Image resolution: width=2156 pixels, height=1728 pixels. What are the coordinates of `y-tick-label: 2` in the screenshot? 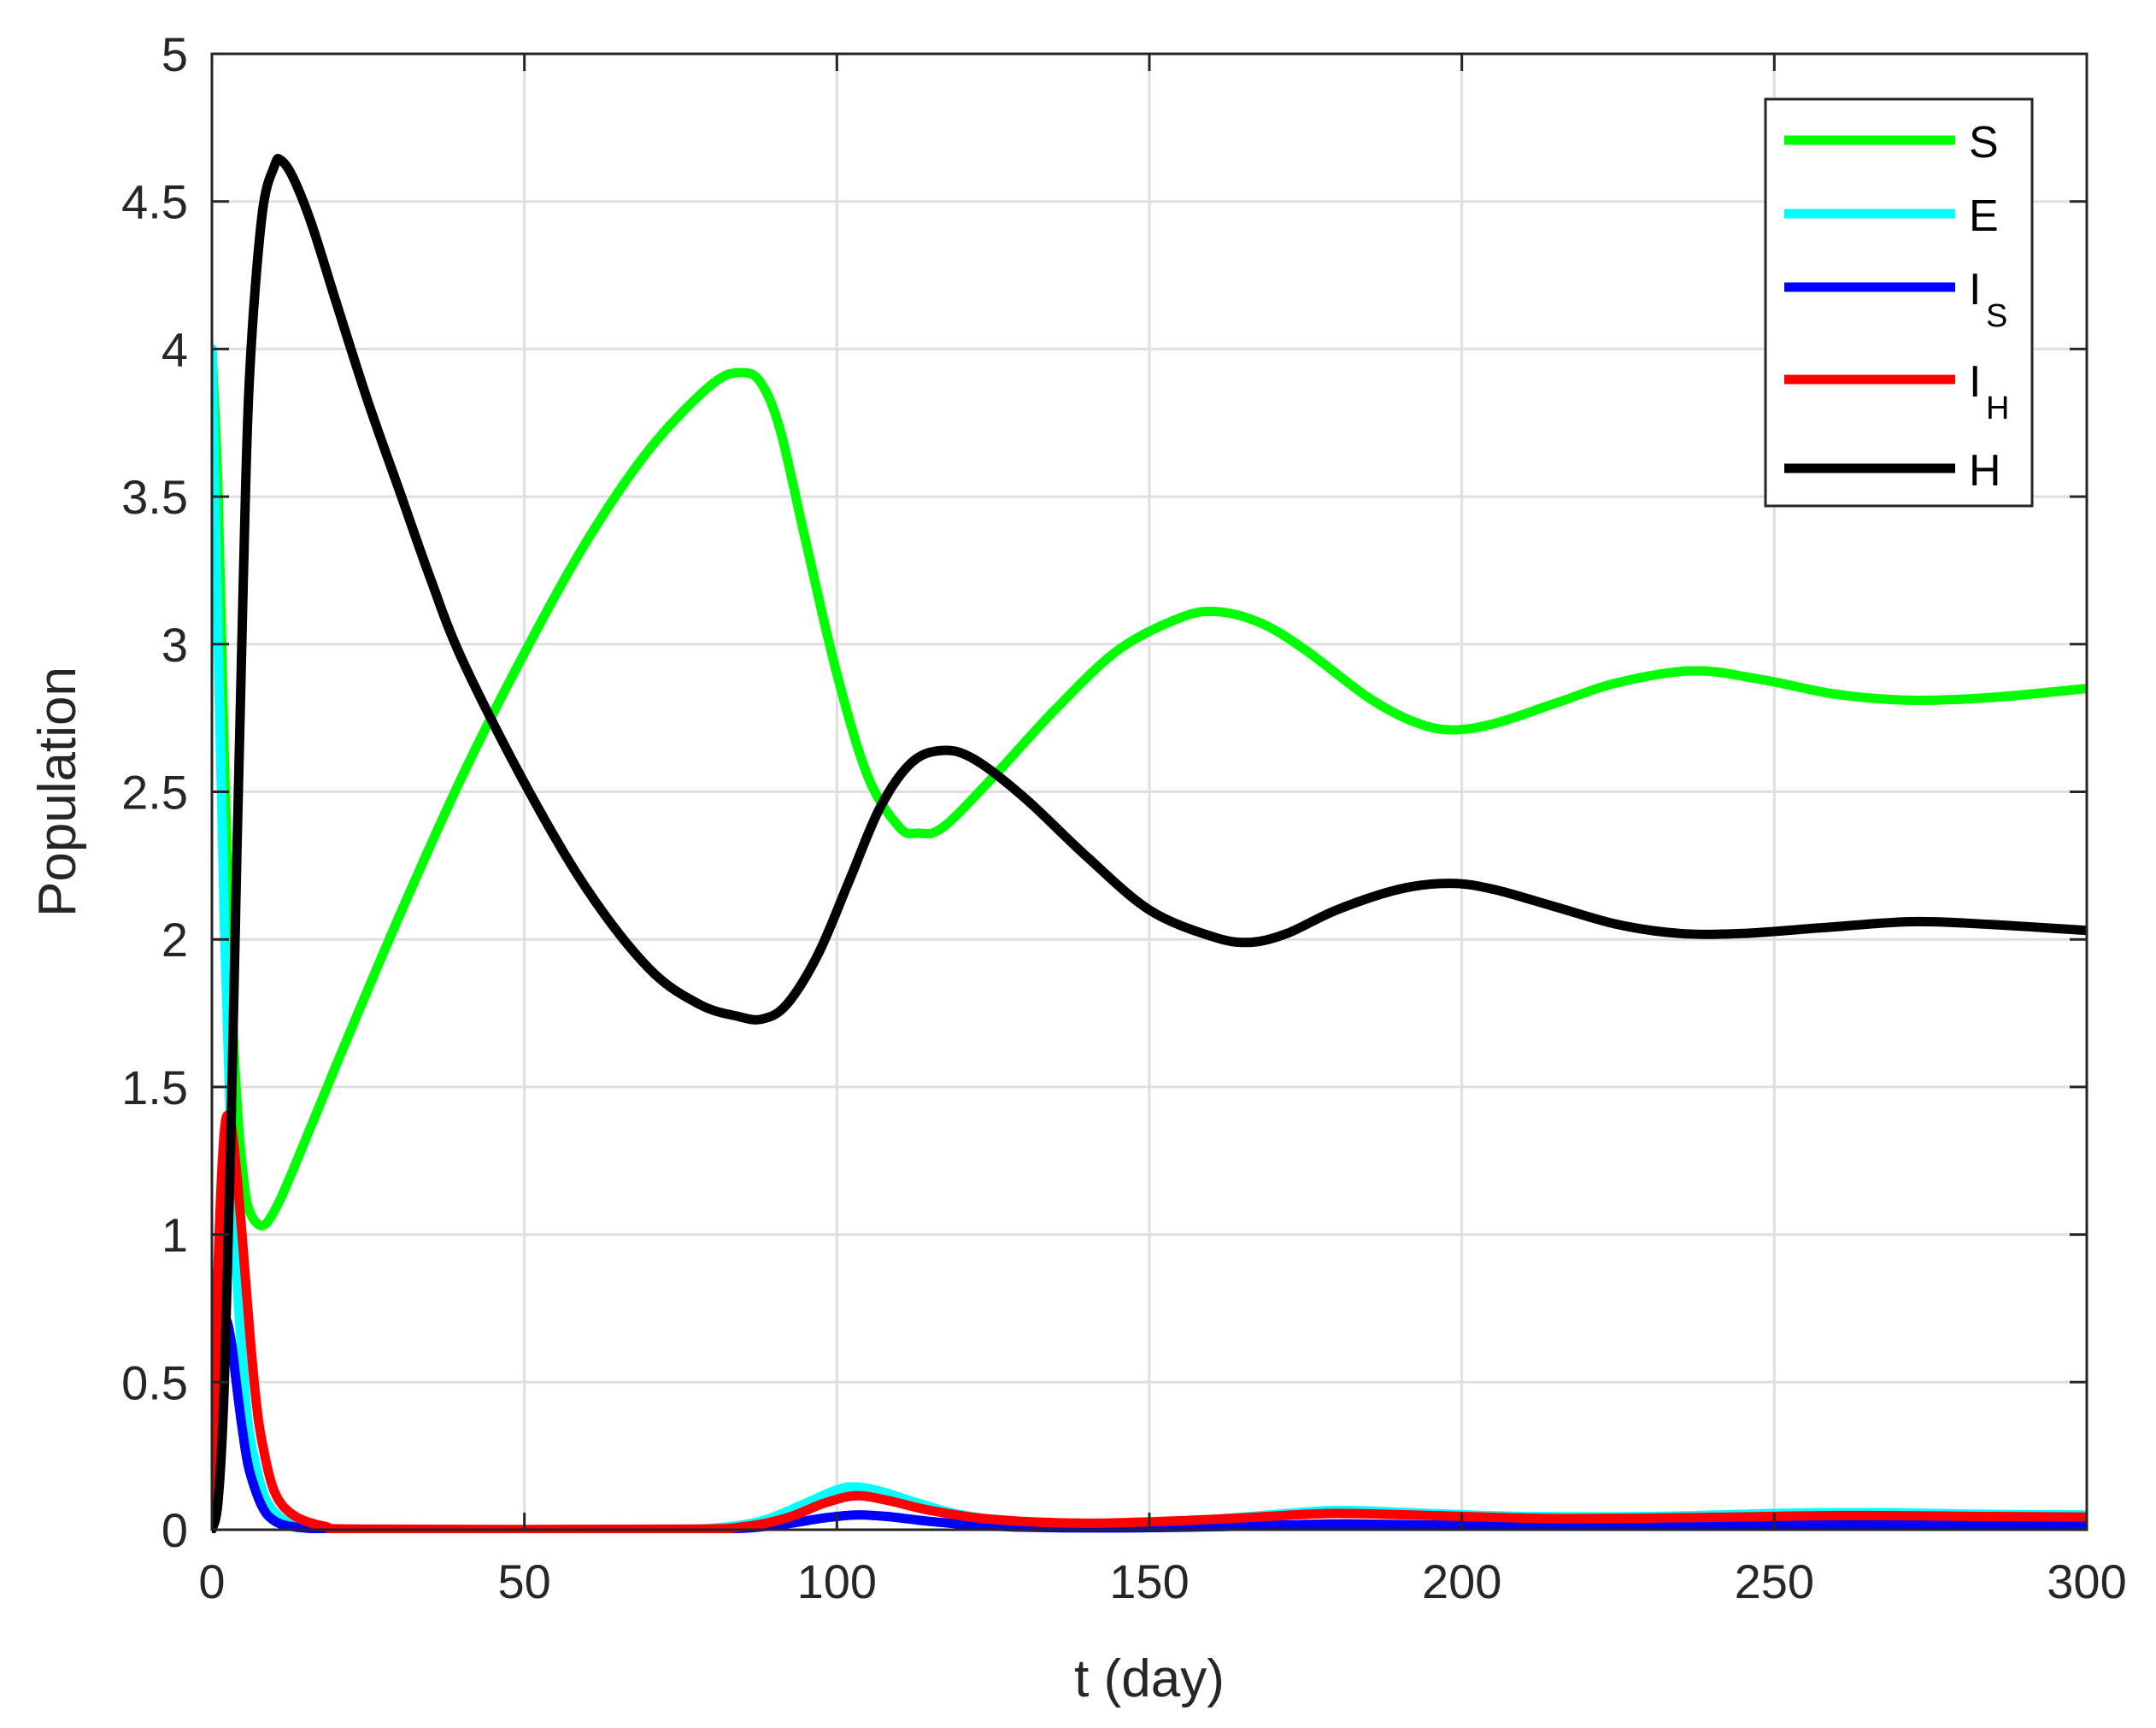 It's located at (175, 940).